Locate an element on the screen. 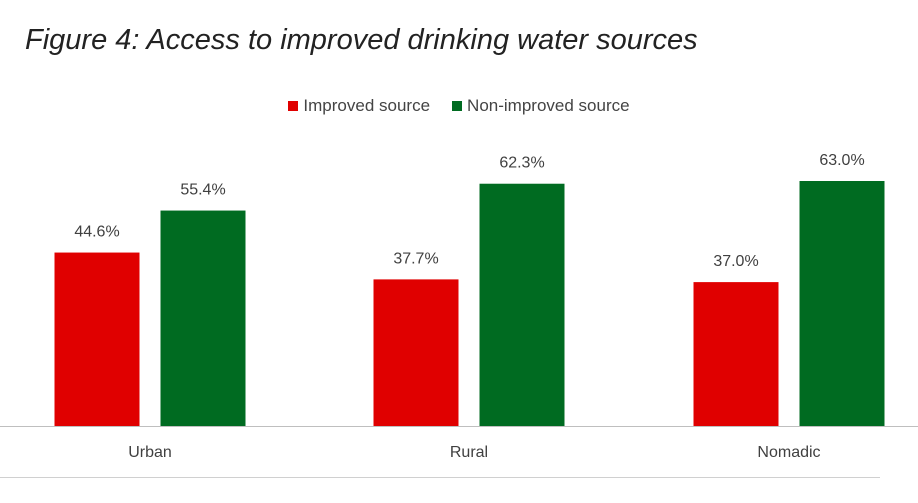  x-tick-label-nomadic: Nomadic is located at coordinates (788, 452).